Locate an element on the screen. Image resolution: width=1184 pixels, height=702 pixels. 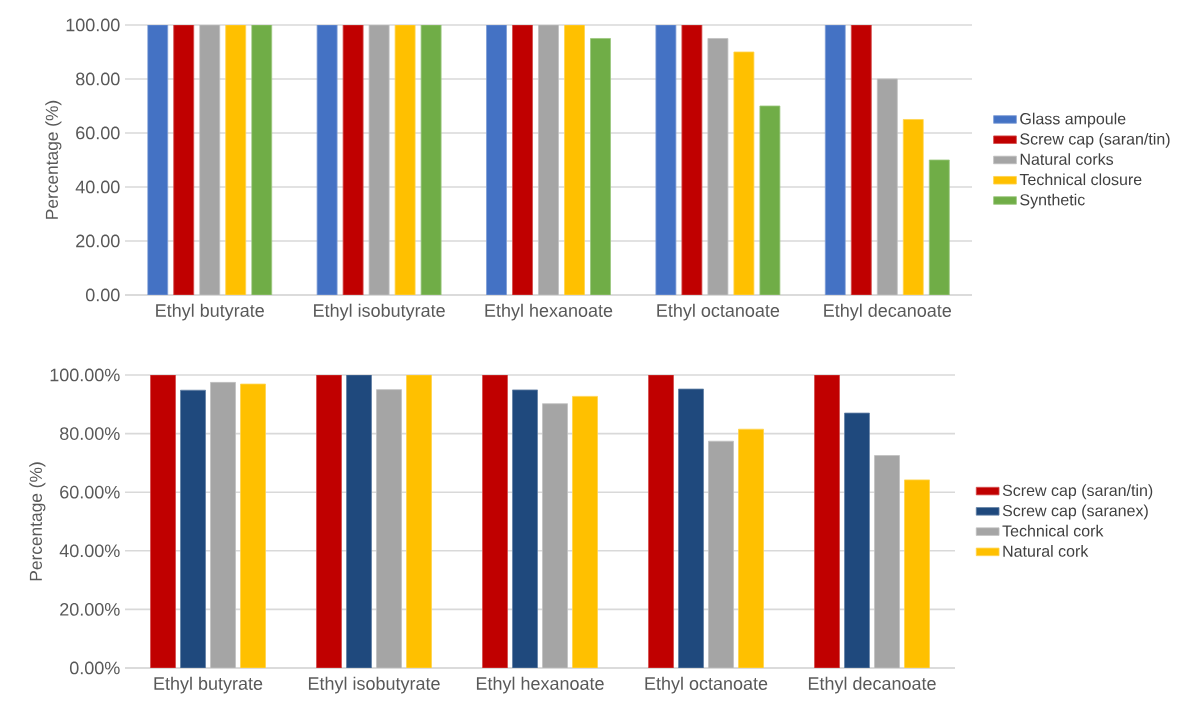
y-tick-label: 0.00% is located at coordinates (94, 668).